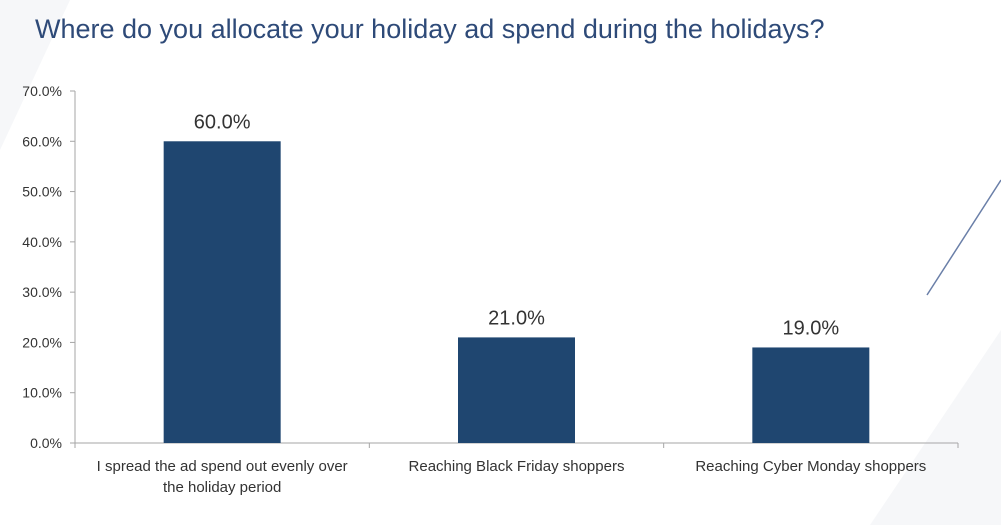 This screenshot has height=525, width=1001. I want to click on category-label: Reaching Black Friday shoppers, so click(517, 466).